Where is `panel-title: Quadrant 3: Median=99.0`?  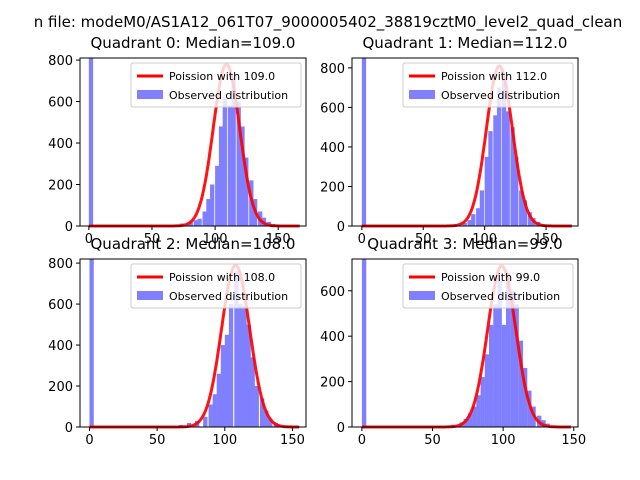 panel-title: Quadrant 3: Median=99.0 is located at coordinates (464, 244).